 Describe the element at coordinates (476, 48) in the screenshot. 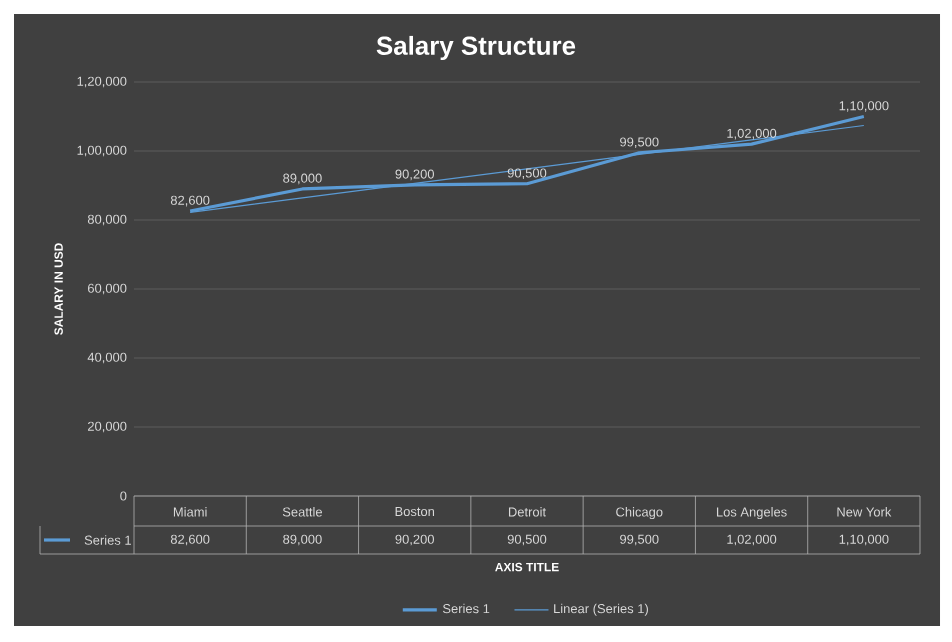

I see `chart-title: Salary Structure` at that location.